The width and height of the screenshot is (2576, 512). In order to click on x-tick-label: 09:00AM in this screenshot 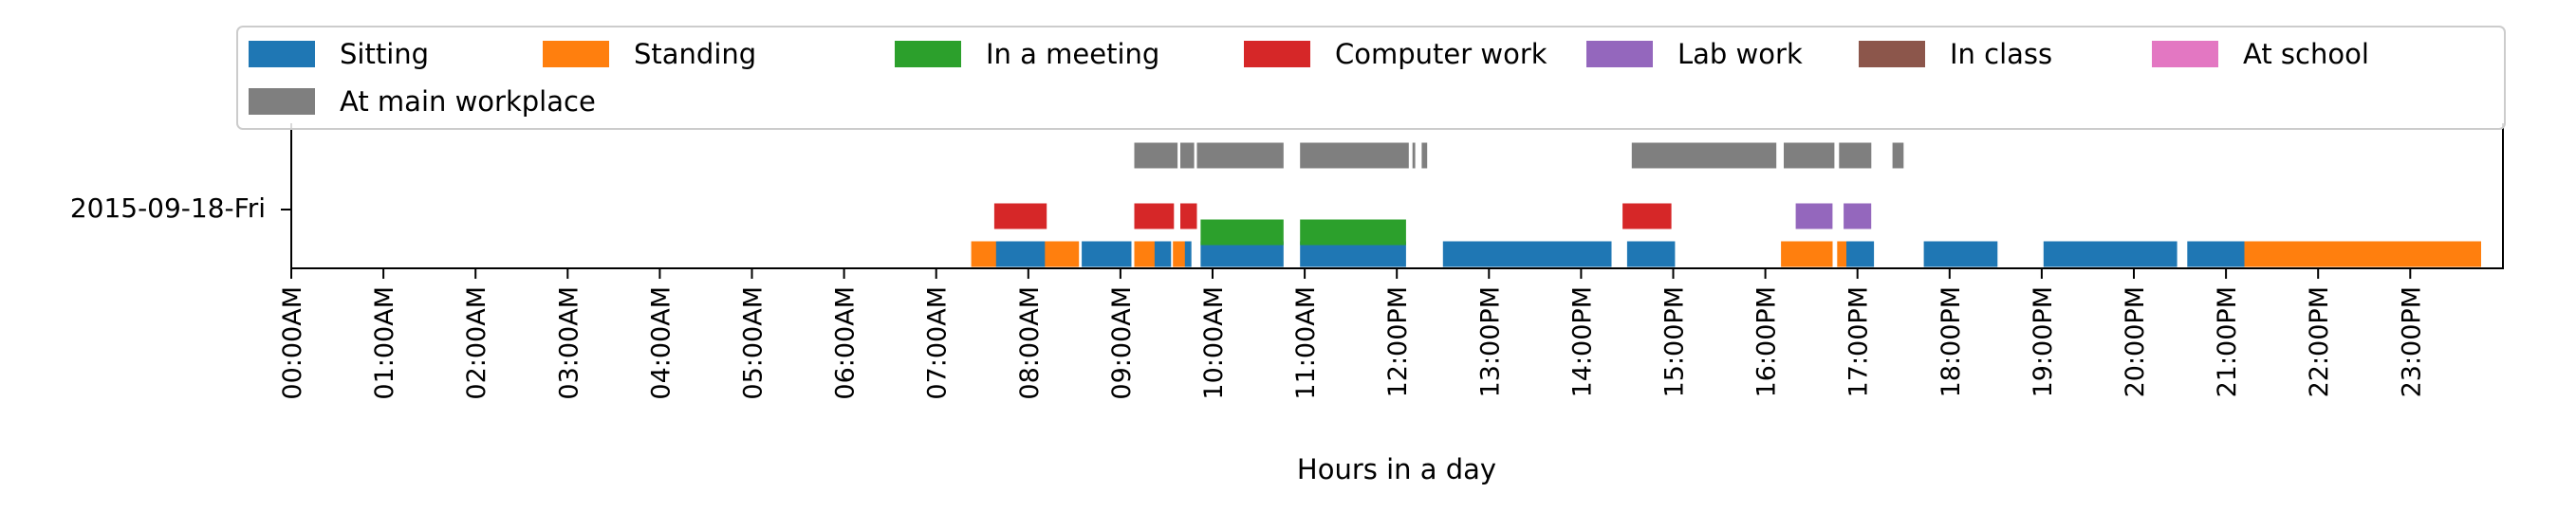, I will do `click(1122, 343)`.